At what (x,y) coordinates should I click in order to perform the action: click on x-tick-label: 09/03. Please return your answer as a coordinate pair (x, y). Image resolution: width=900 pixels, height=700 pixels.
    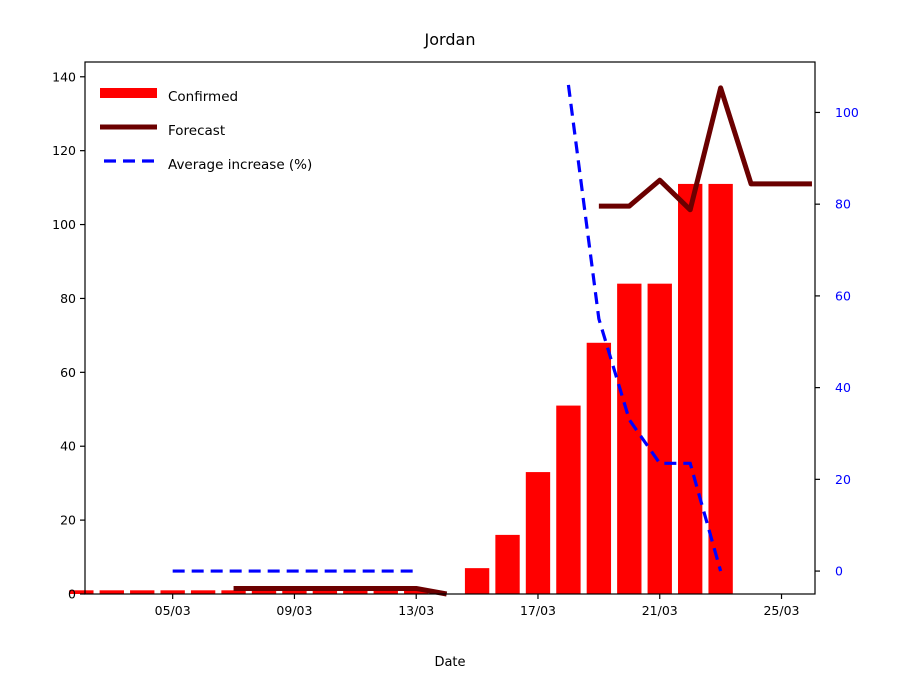
    Looking at the image, I should click on (294, 610).